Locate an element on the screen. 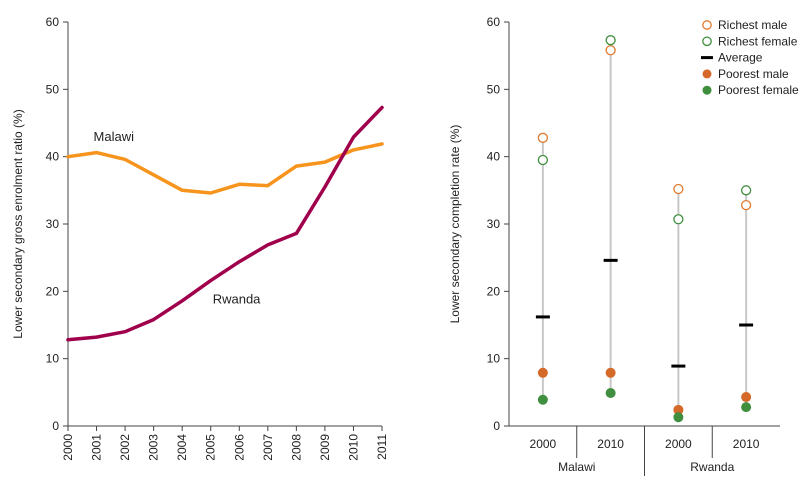  x-tick-label: 2008 is located at coordinates (296, 447).